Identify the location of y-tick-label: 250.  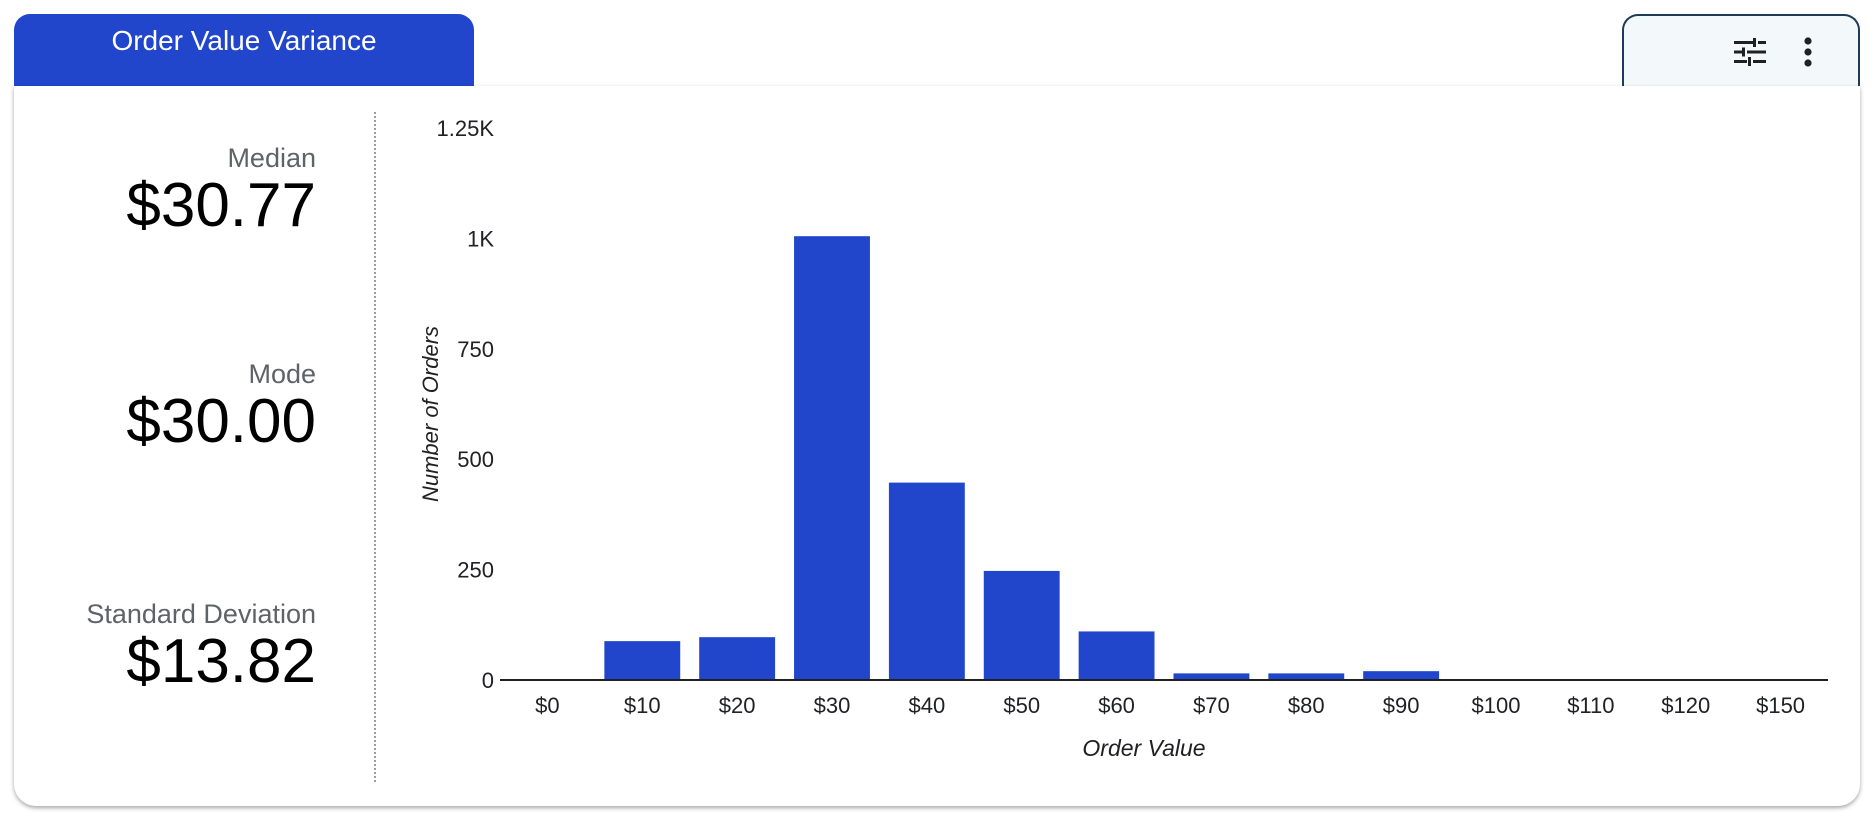
(475, 570).